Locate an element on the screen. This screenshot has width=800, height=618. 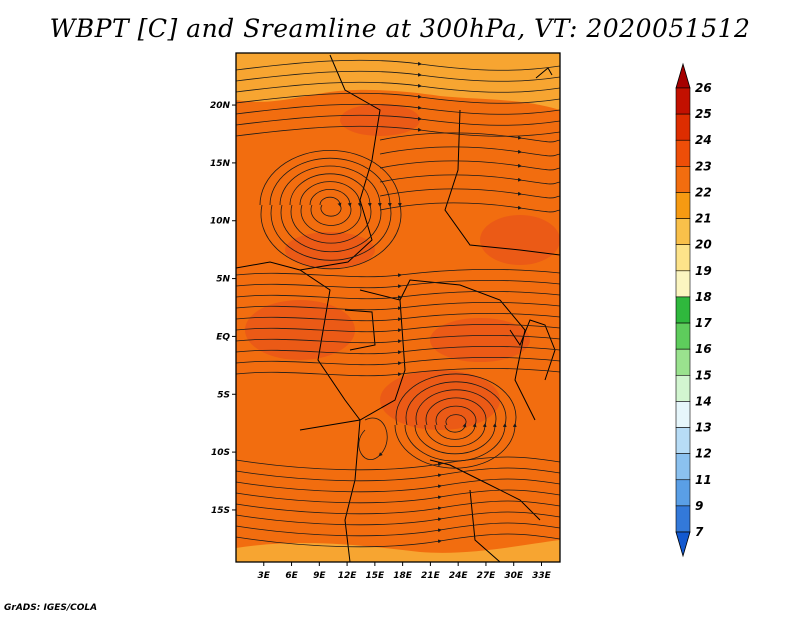
lon-tick-label: 24E is located at coordinates (459, 576).